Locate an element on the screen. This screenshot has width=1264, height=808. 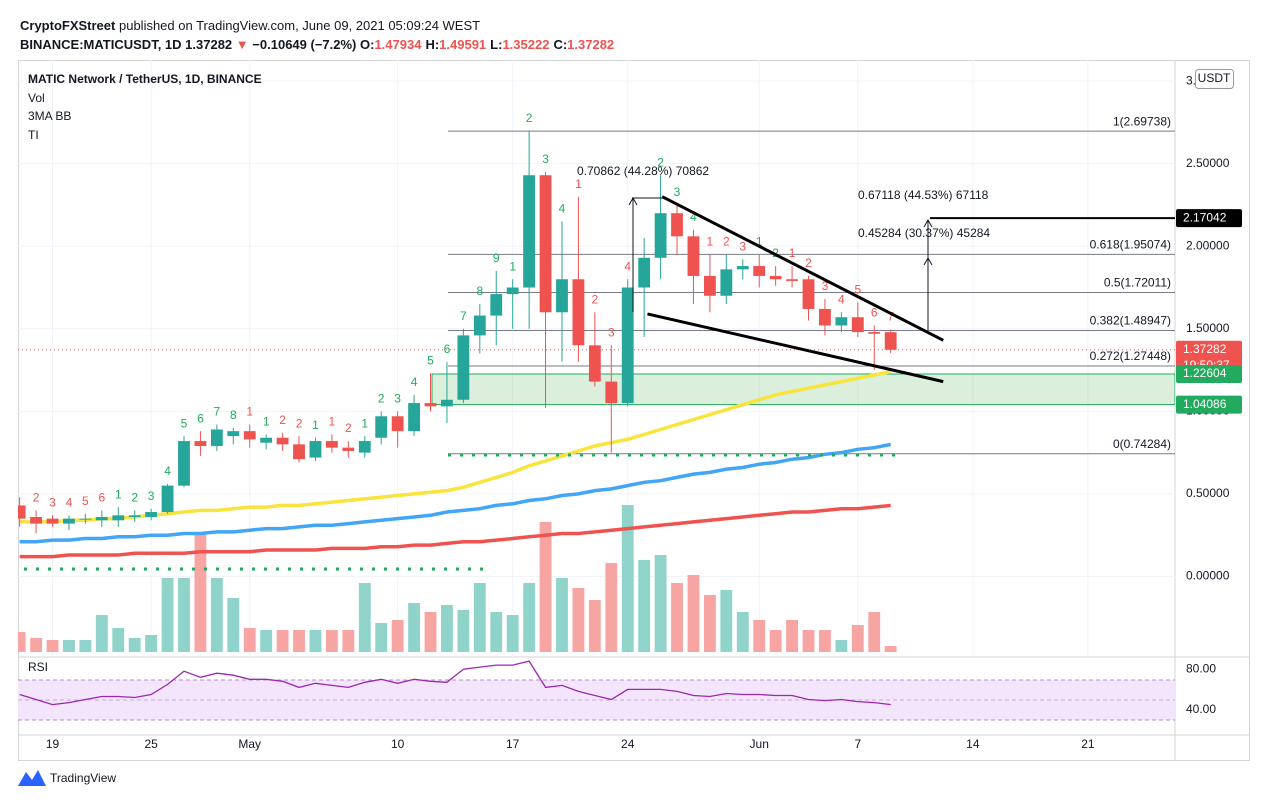
price: 1.37282 is located at coordinates (209, 44).